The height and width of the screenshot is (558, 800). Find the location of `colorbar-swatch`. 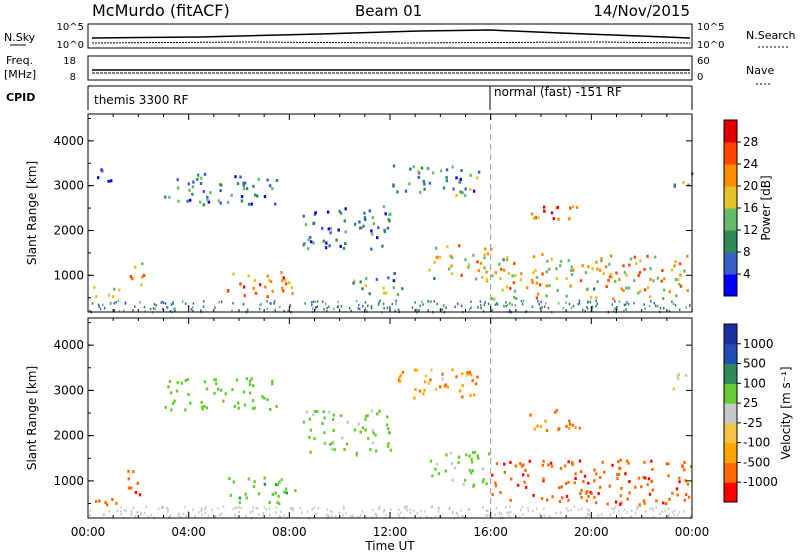

colorbar-swatch is located at coordinates (730, 263).